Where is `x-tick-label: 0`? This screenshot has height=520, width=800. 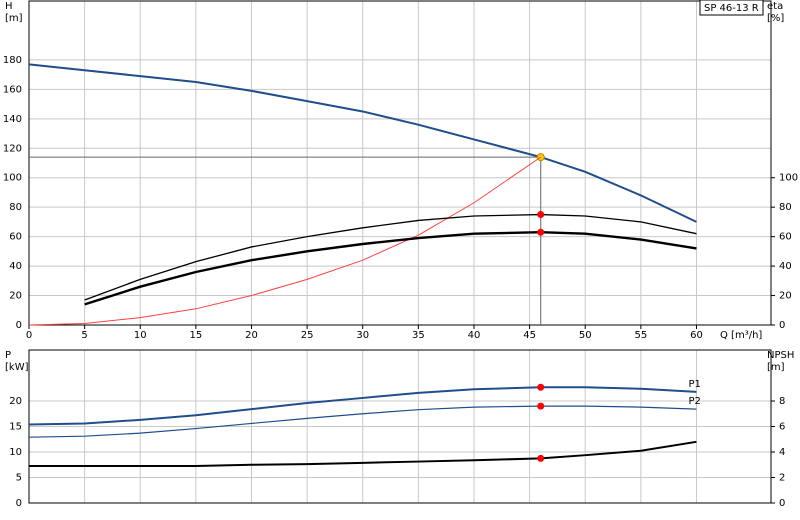
x-tick-label: 0 is located at coordinates (29, 335).